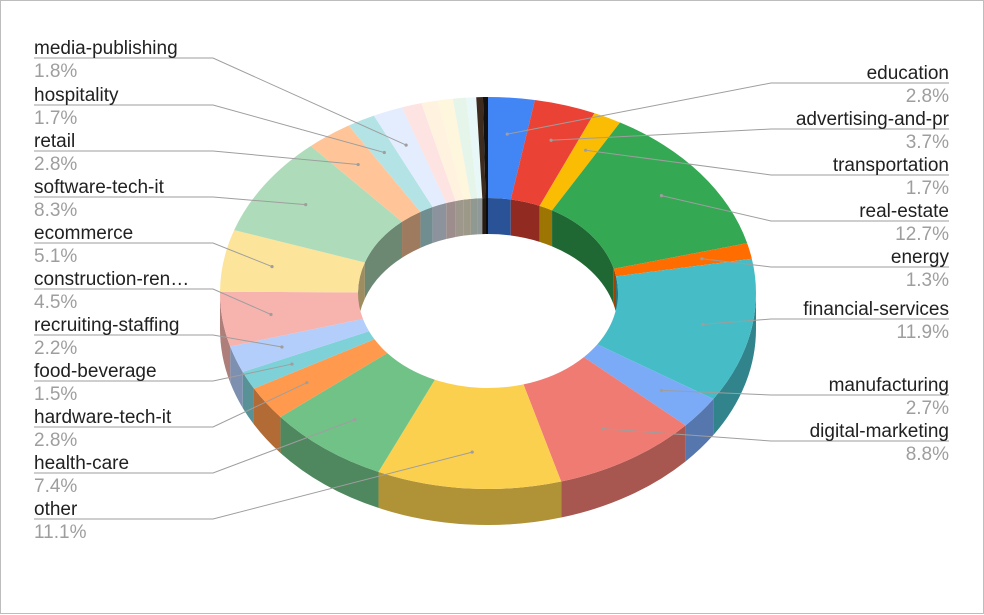 Image resolution: width=984 pixels, height=615 pixels. What do you see at coordinates (305, 204) in the screenshot?
I see `leader-dot-software-tech-it` at bounding box center [305, 204].